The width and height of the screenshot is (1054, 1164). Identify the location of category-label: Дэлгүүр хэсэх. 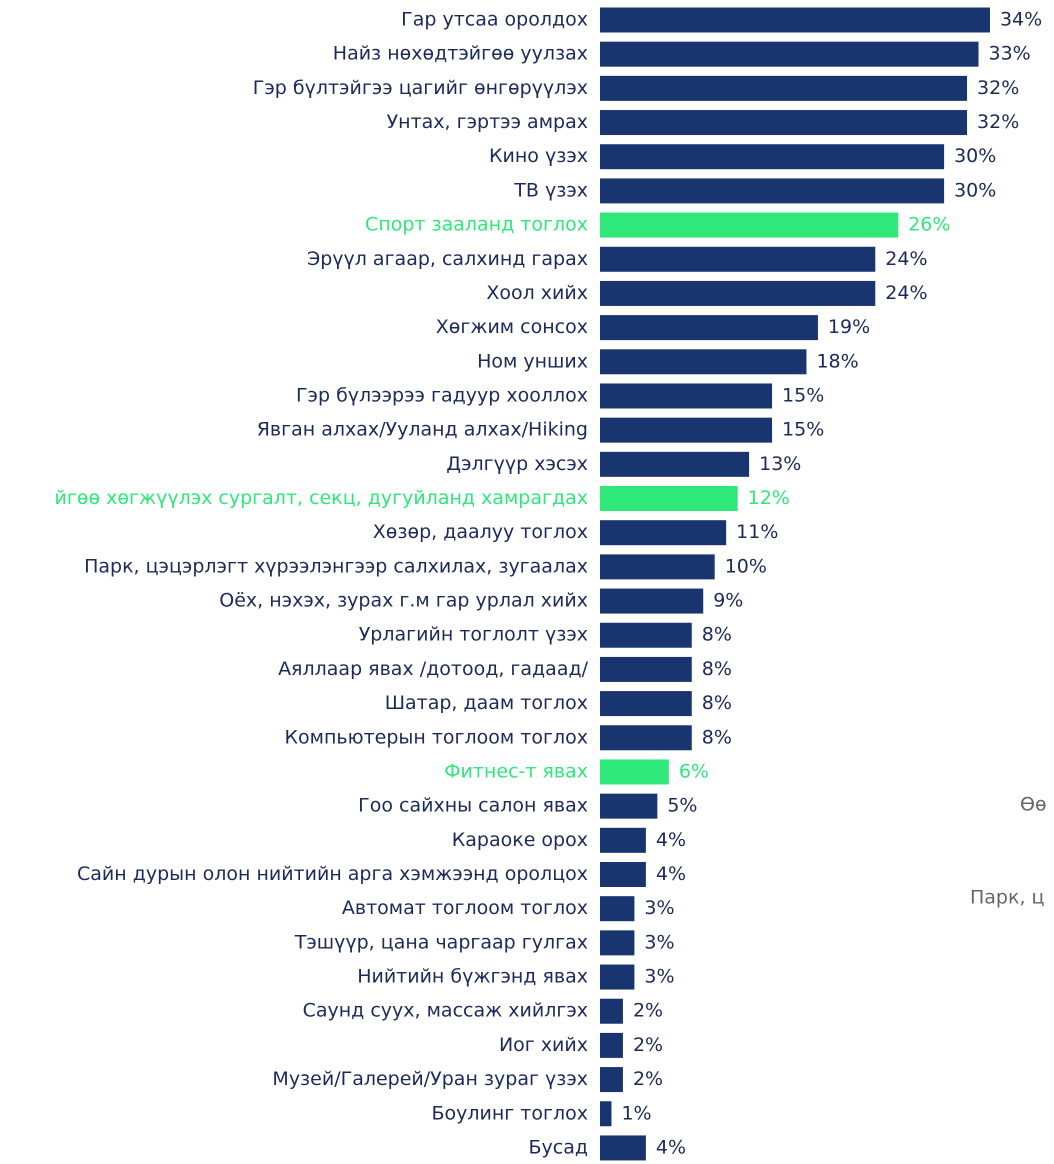
(517, 464).